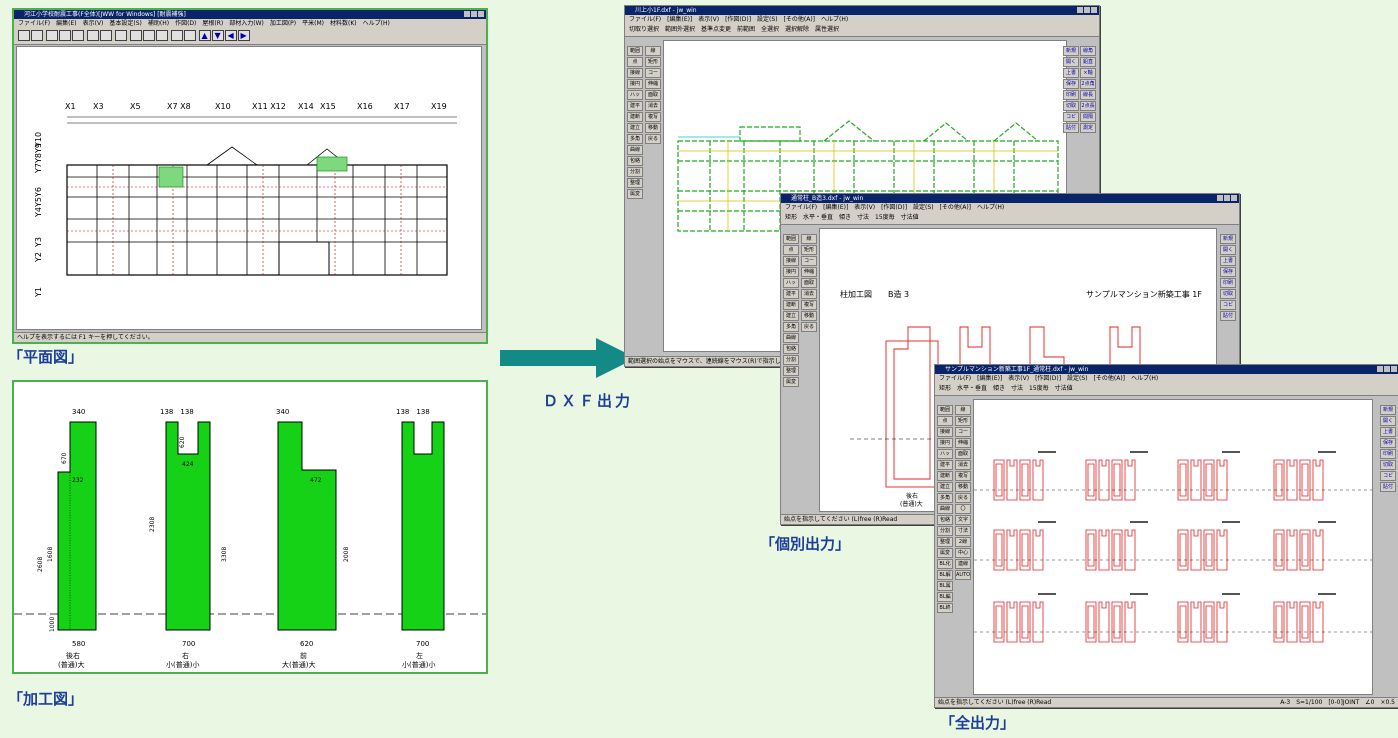 The image size is (1398, 738). I want to click on tool-button: 線長, so click(1088, 95).